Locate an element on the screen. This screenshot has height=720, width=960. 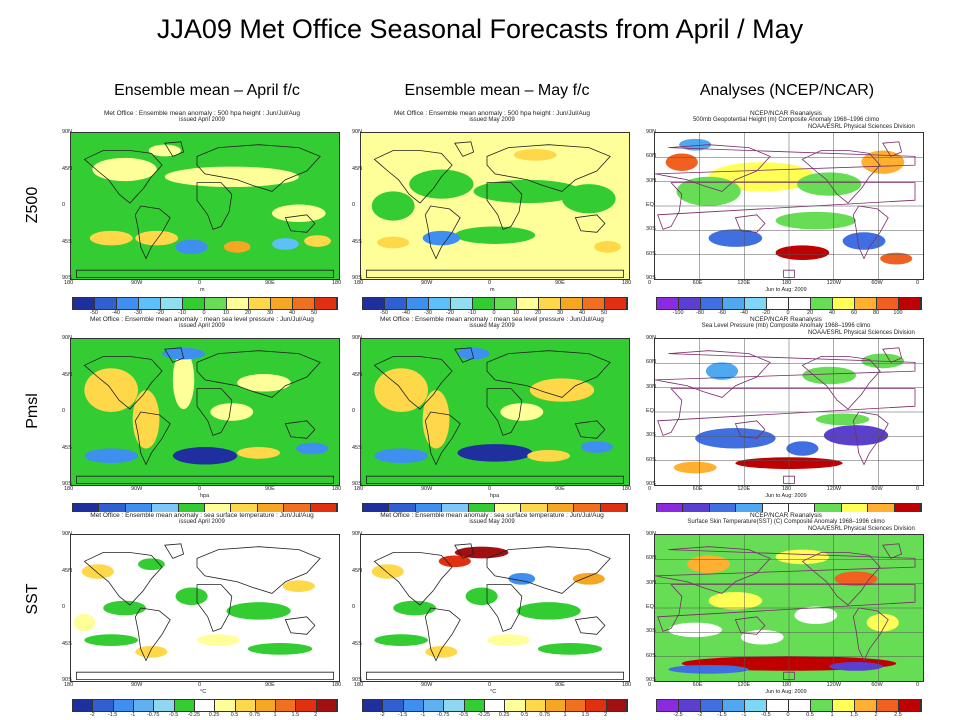
colorbar-tick-label: -0.5 is located at coordinates (463, 715).